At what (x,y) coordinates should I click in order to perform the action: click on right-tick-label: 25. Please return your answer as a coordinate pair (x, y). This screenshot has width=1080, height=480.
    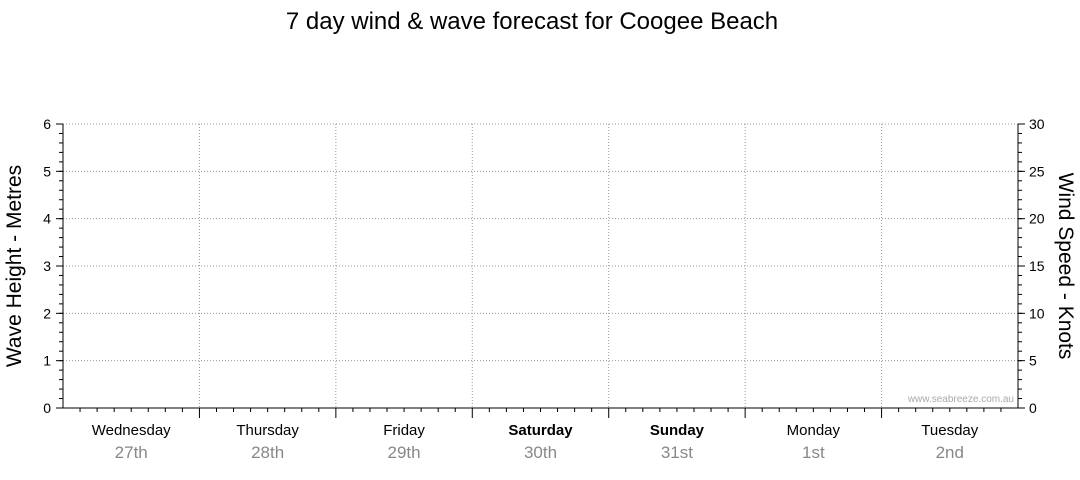
    Looking at the image, I should click on (1037, 171).